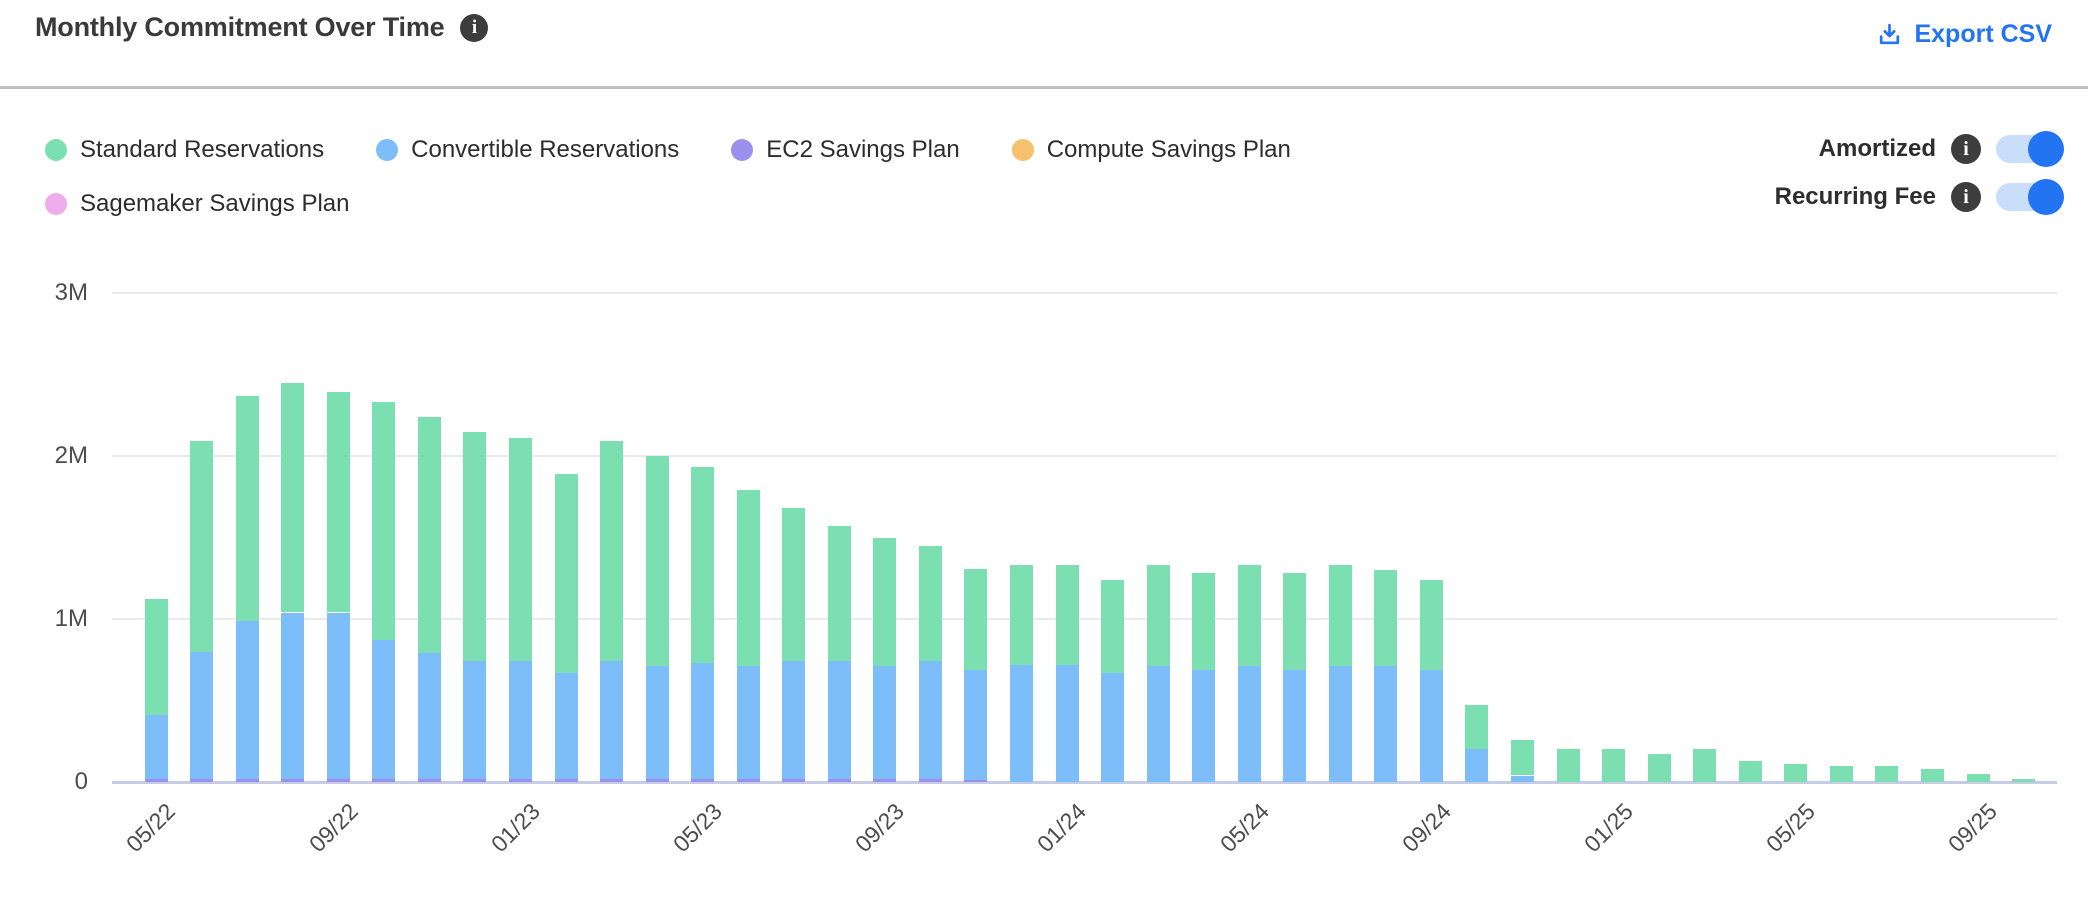 The width and height of the screenshot is (2088, 922). Describe the element at coordinates (2030, 197) in the screenshot. I see `toggle-switch-recurring-fee` at that location.